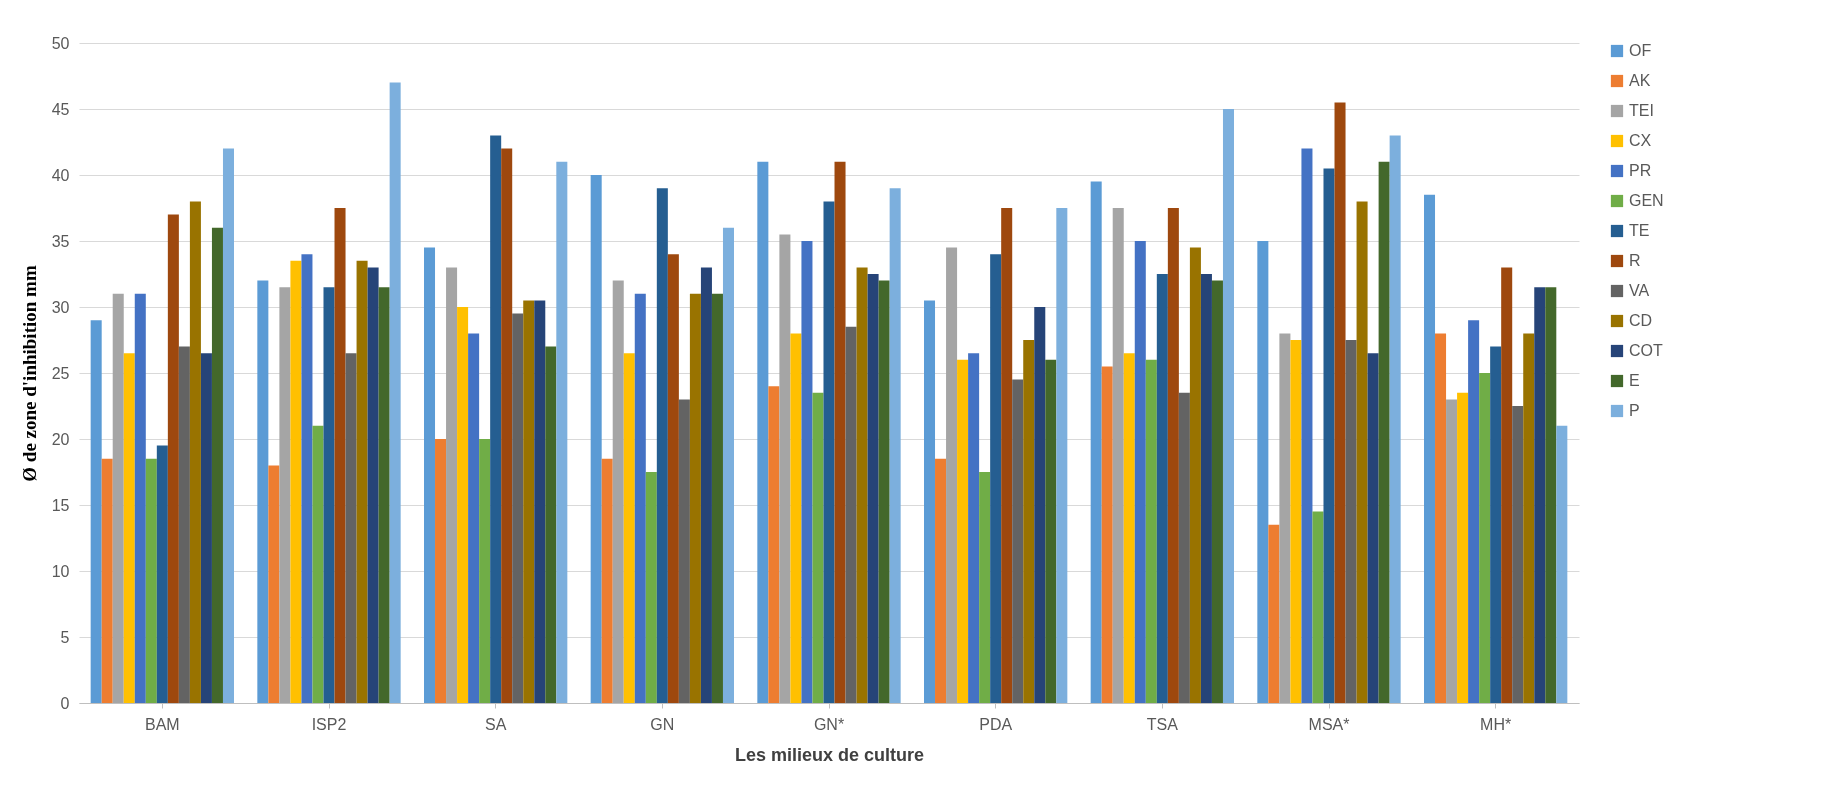  I want to click on legend-label: P, so click(1634, 410).